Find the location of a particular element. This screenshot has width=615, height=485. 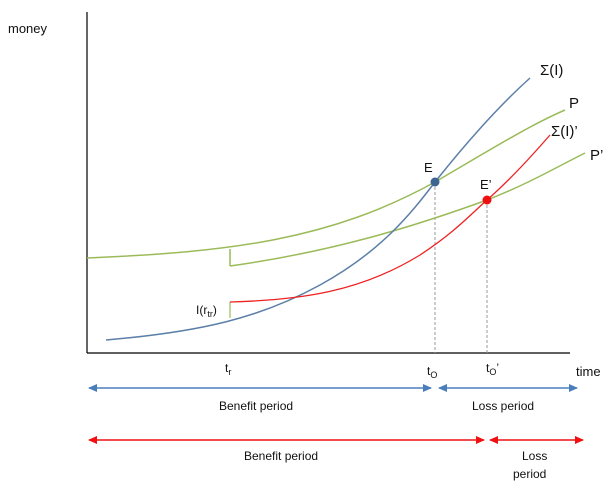

i-rtr-label: I(rtr) is located at coordinates (206, 311).